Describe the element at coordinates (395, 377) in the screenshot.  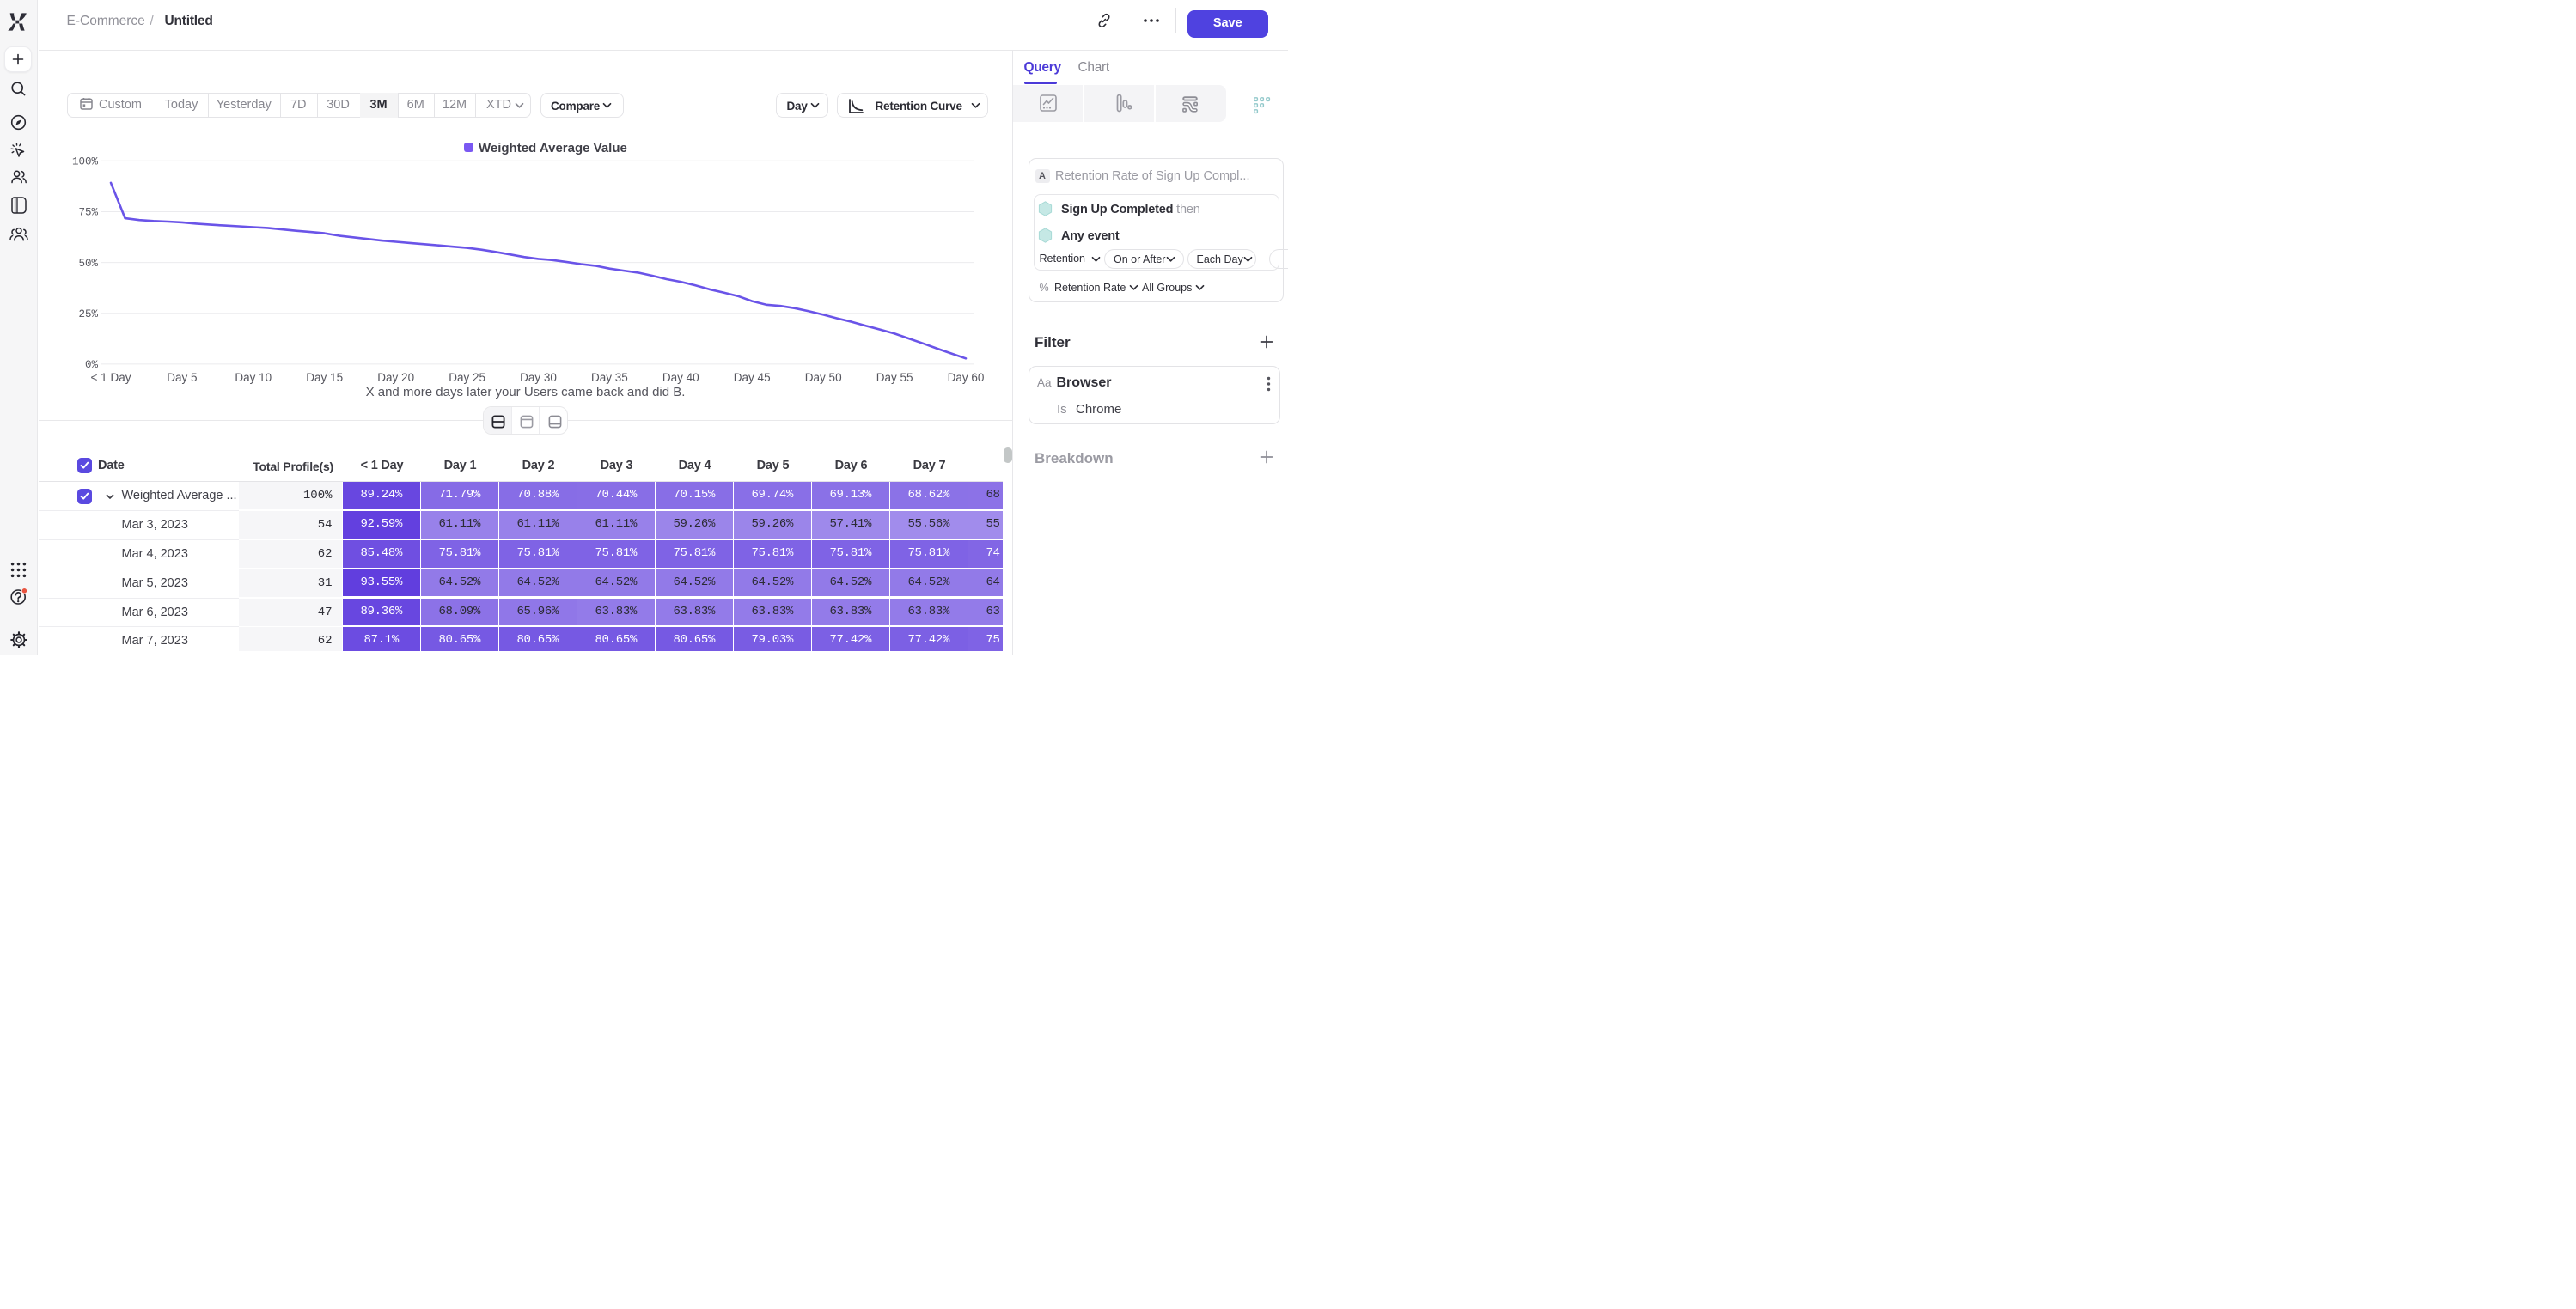
I see `svg-text: Day 20` at that location.